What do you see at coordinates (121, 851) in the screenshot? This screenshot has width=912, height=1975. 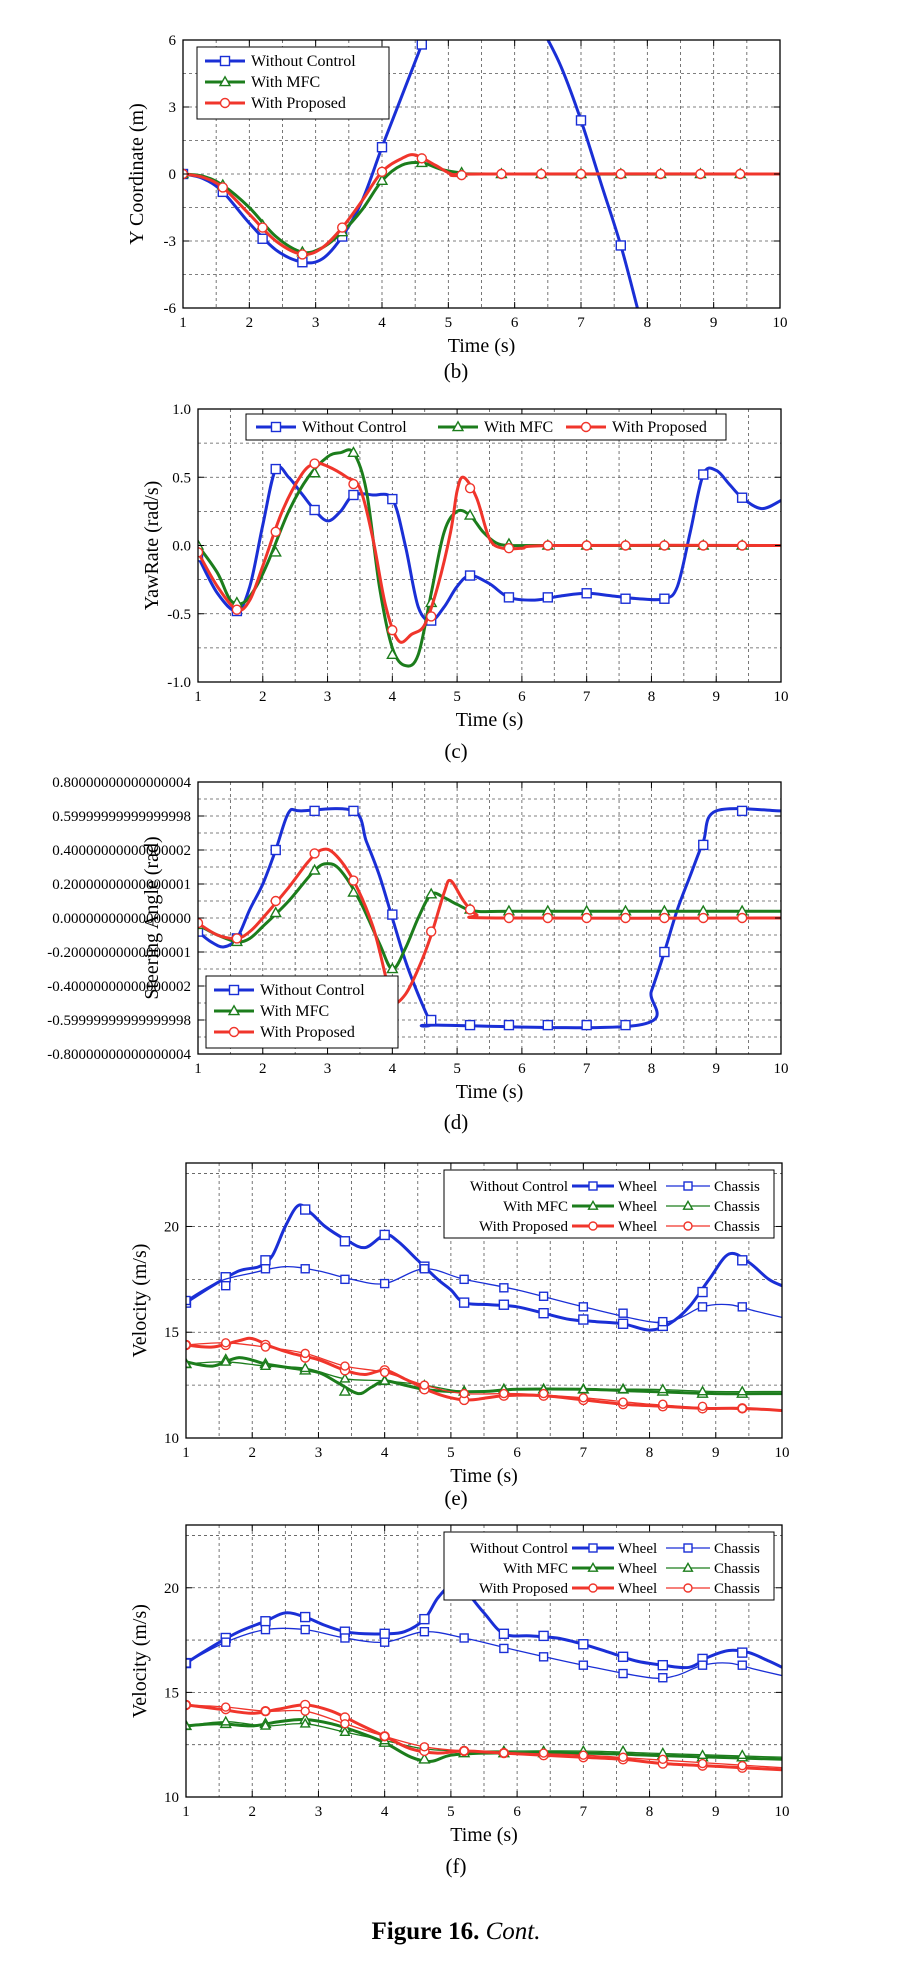 I see `y-tick-label: 0.40000000000000002` at bounding box center [121, 851].